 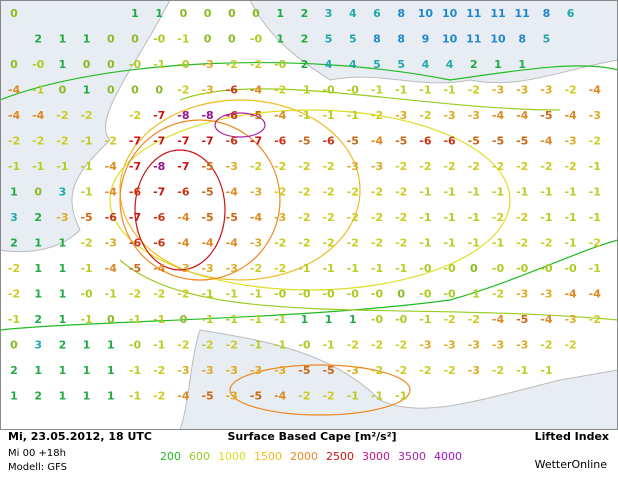 What do you see at coordinates (63, 345) in the screenshot?
I see `value-label: 2` at bounding box center [63, 345].